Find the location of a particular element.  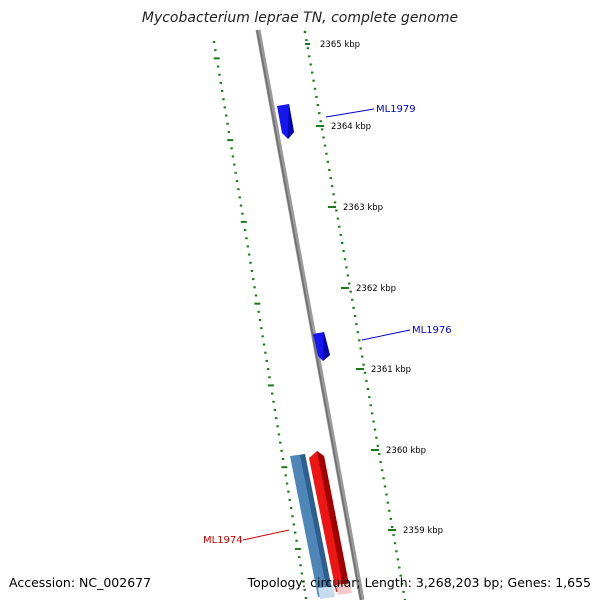

gene-label: ML1979 is located at coordinates (396, 109).